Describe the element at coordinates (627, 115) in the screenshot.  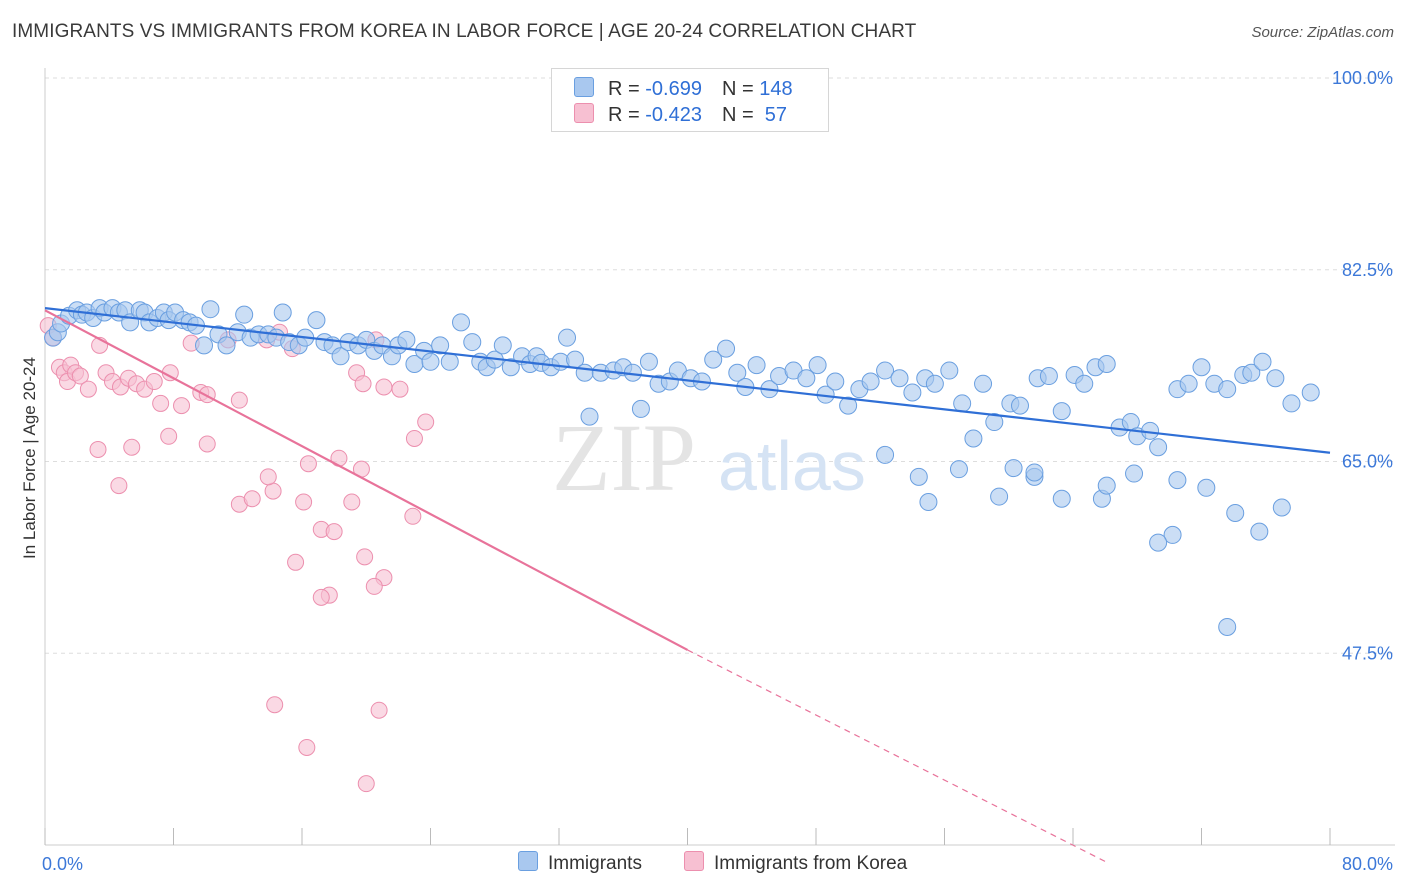
I see `legend-r-label: R =` at that location.